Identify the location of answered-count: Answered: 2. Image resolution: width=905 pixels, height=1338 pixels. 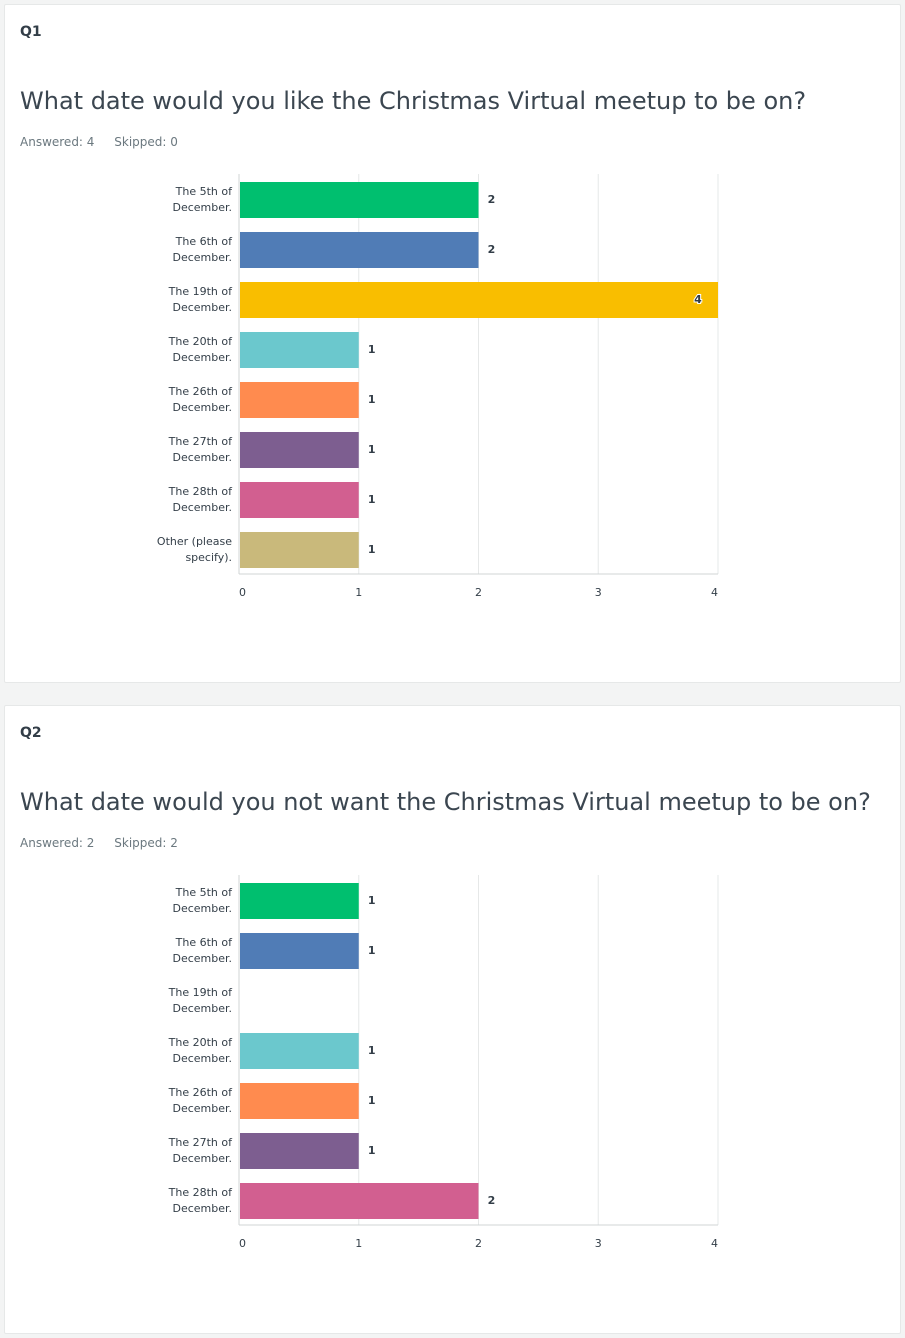
(57, 843).